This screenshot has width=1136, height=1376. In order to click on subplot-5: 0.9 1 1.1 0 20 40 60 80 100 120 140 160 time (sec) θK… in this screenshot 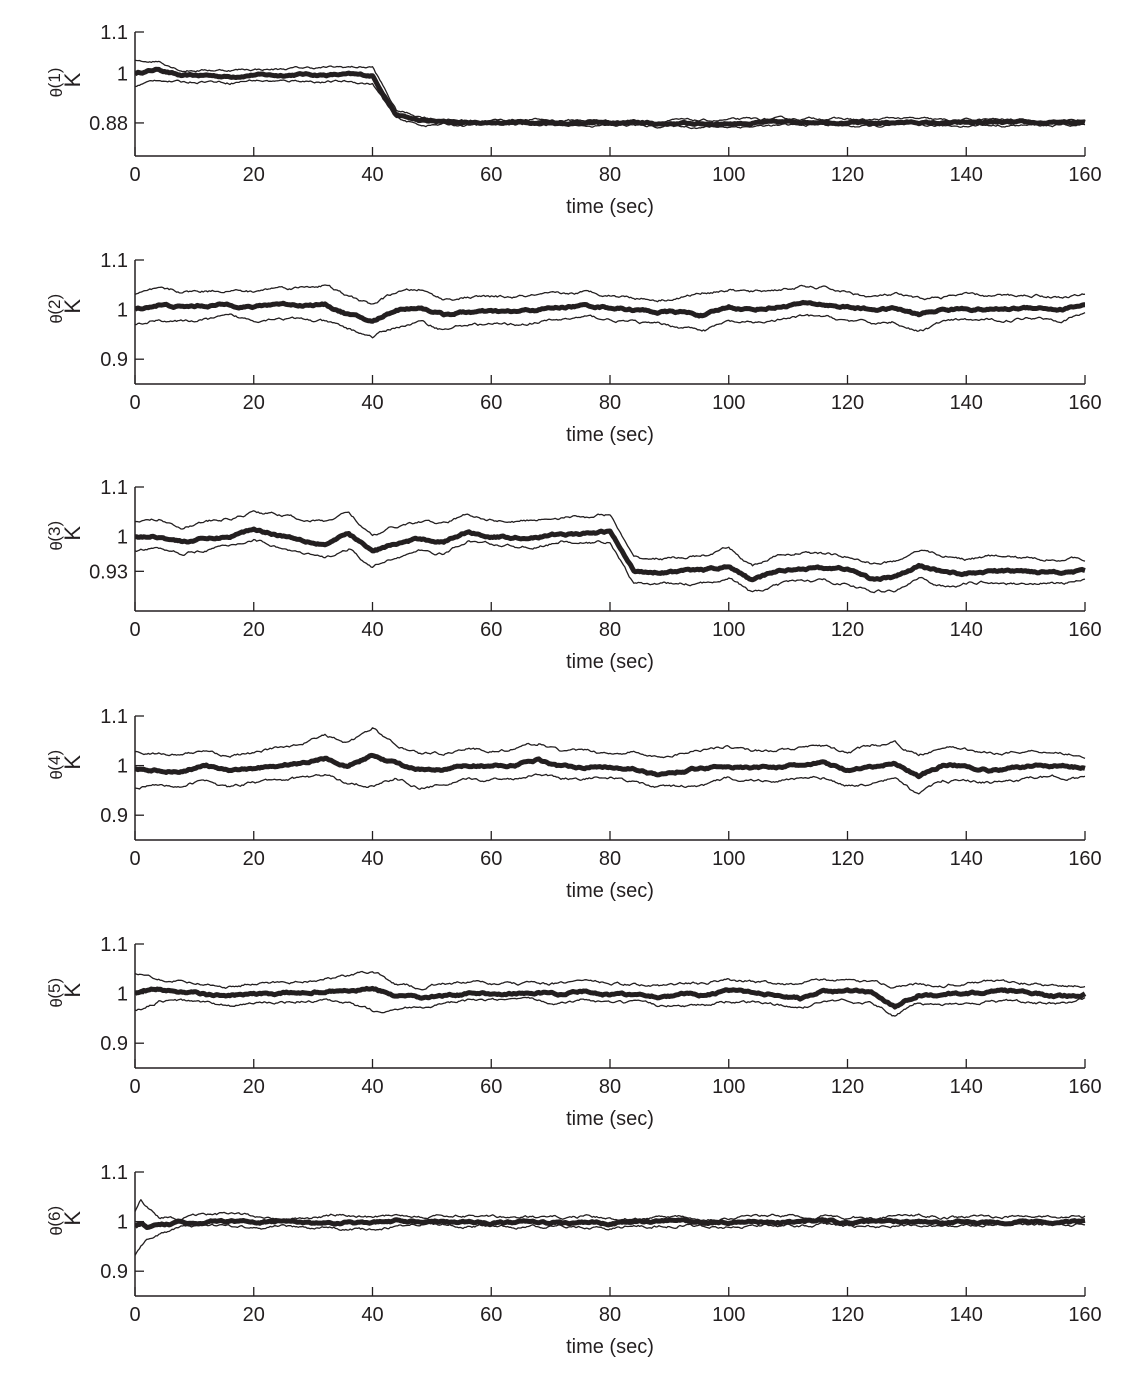, I will do `click(573, 1032)`.